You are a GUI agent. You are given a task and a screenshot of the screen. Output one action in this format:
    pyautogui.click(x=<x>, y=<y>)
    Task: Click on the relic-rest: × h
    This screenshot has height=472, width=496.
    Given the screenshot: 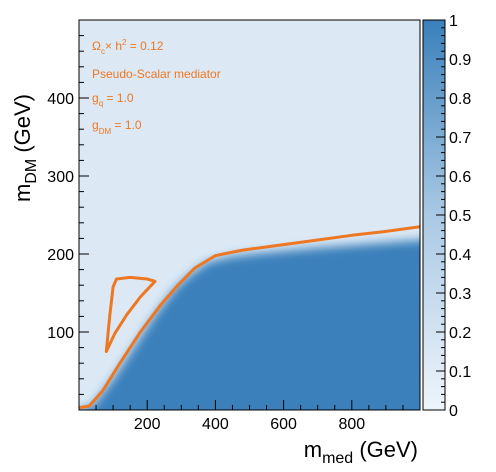 What is the action you would take?
    pyautogui.click(x=113, y=46)
    